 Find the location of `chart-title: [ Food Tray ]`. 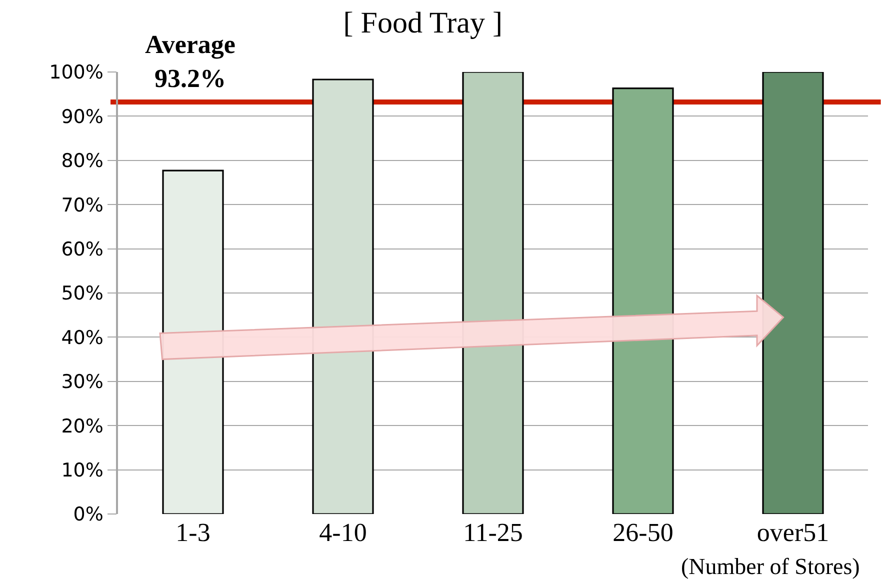

chart-title: [ Food Tray ] is located at coordinates (422, 23).